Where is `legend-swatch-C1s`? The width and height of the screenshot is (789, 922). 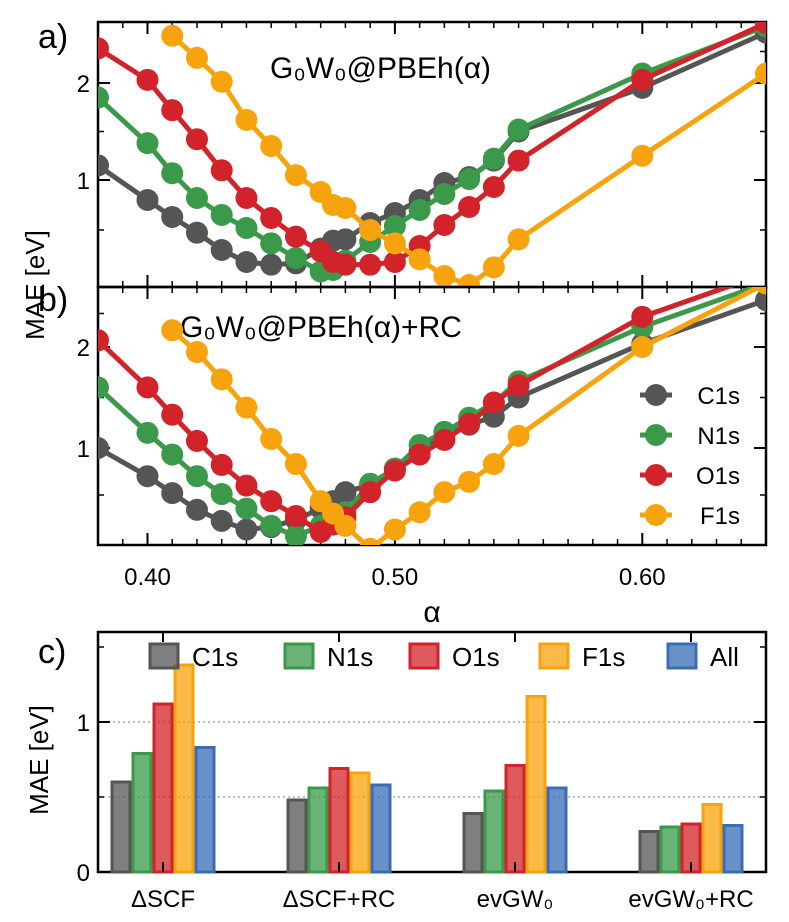 legend-swatch-C1s is located at coordinates (164, 656).